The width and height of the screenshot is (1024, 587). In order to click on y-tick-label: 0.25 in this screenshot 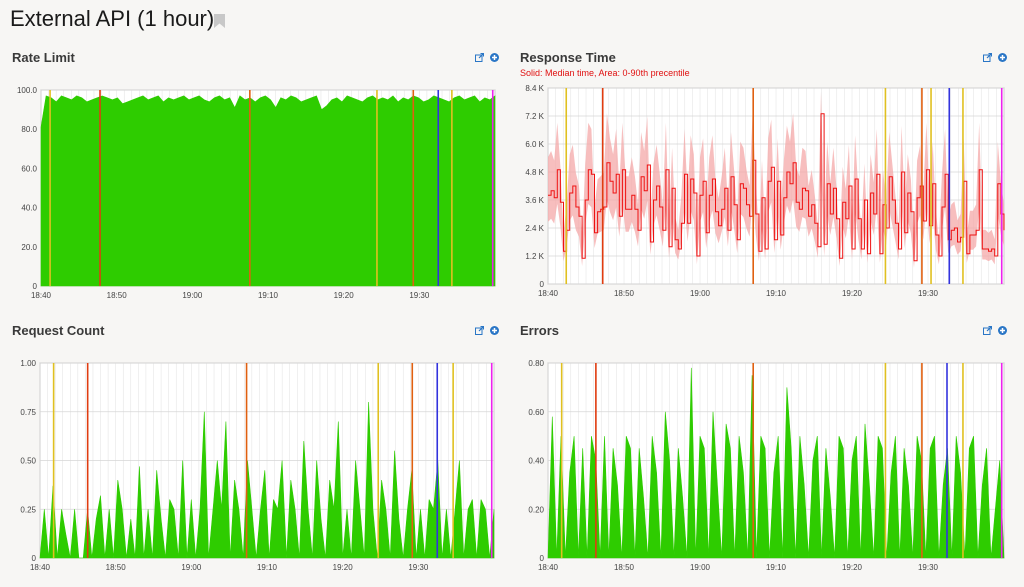, I will do `click(28, 509)`.